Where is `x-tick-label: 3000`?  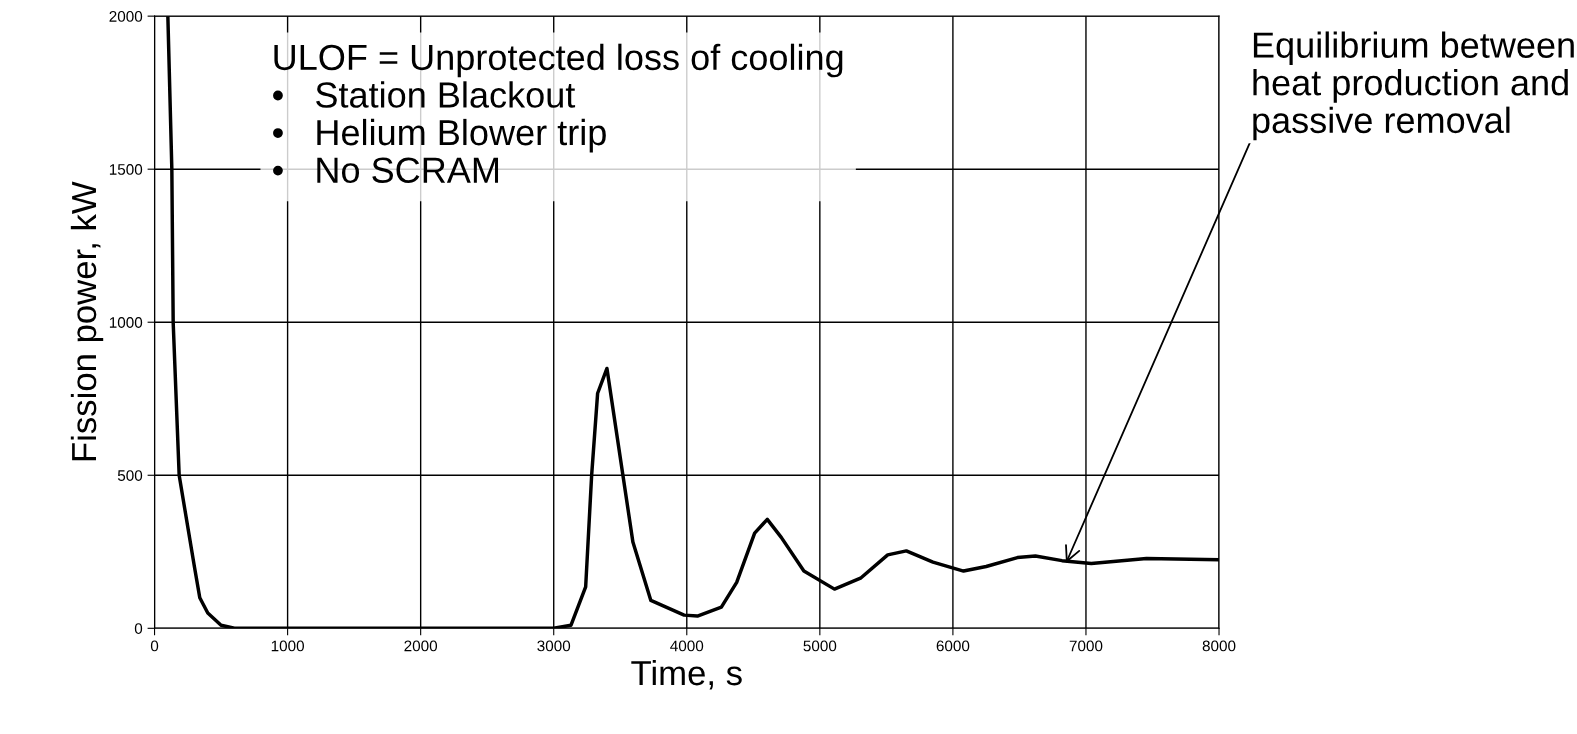
x-tick-label: 3000 is located at coordinates (554, 646).